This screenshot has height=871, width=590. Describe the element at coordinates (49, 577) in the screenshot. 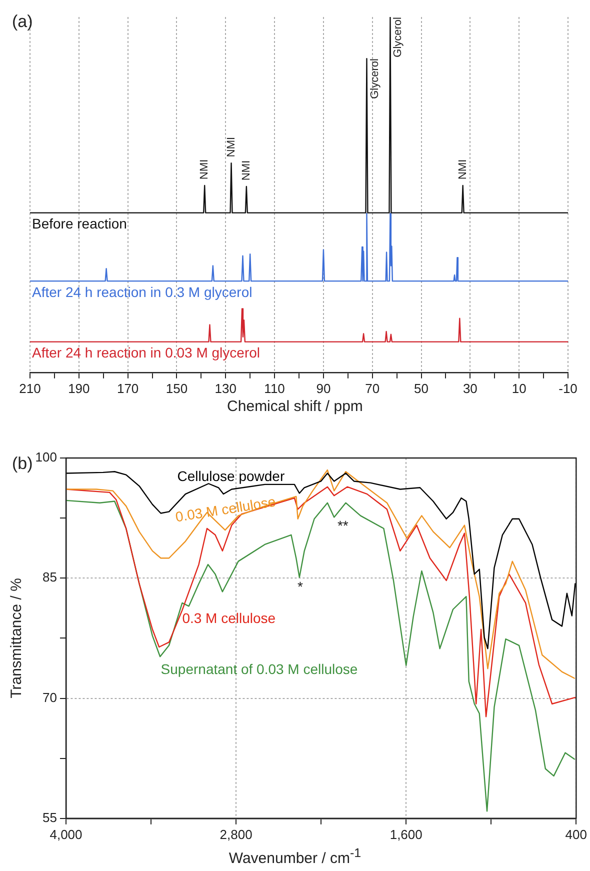

I see `y-tick-label: 85` at that location.